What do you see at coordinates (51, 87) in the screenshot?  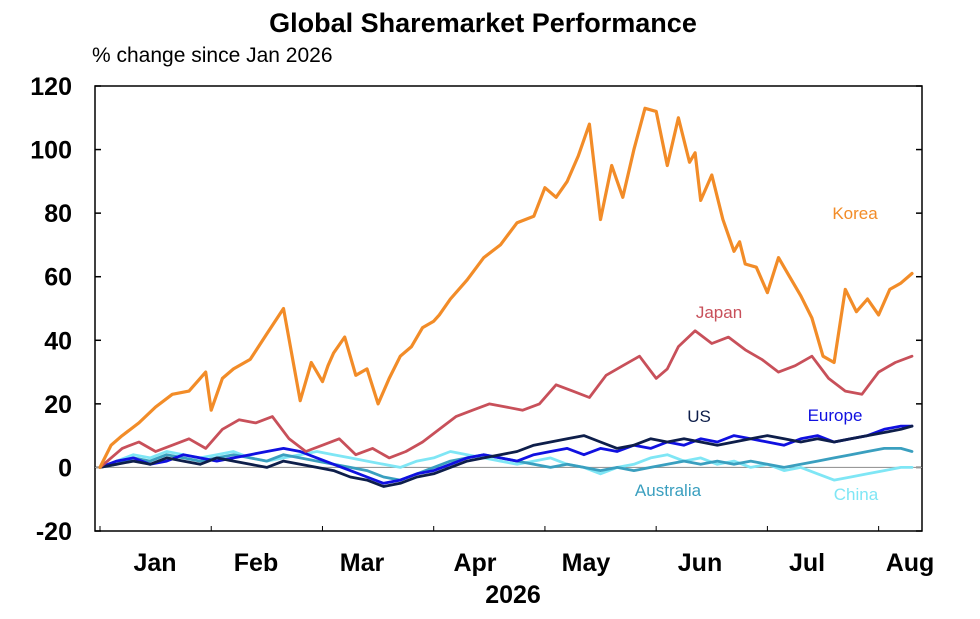 I see `y-tick-label: 120` at bounding box center [51, 87].